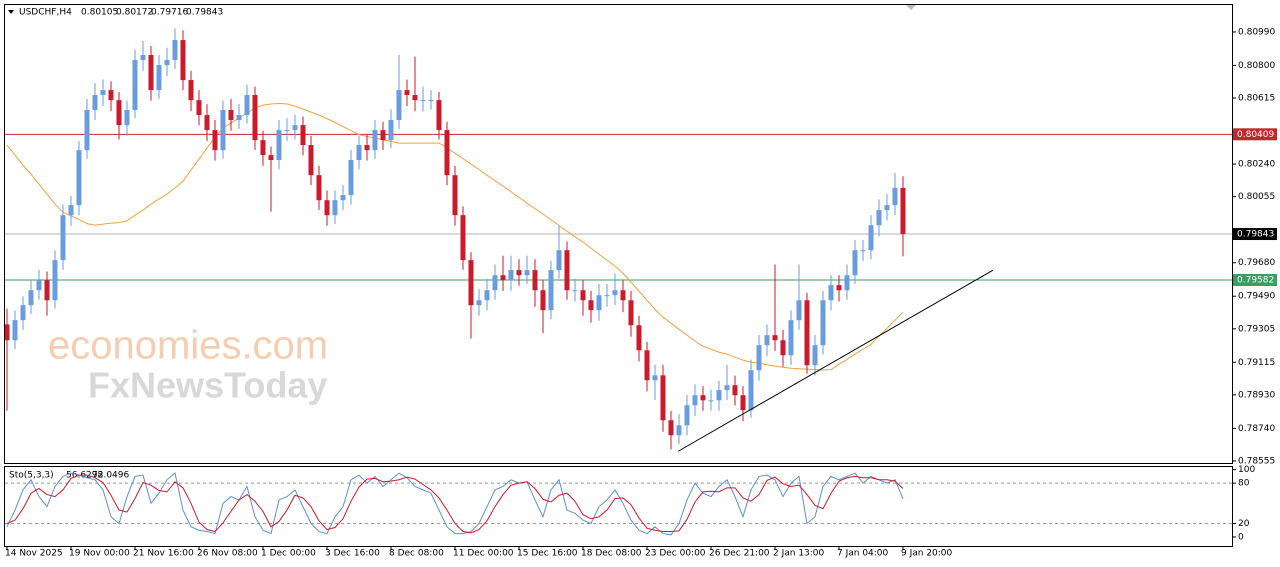 This screenshot has height=567, width=1280. What do you see at coordinates (163, 554) in the screenshot?
I see `x-tick-label: 21 Nov 16:00` at bounding box center [163, 554].